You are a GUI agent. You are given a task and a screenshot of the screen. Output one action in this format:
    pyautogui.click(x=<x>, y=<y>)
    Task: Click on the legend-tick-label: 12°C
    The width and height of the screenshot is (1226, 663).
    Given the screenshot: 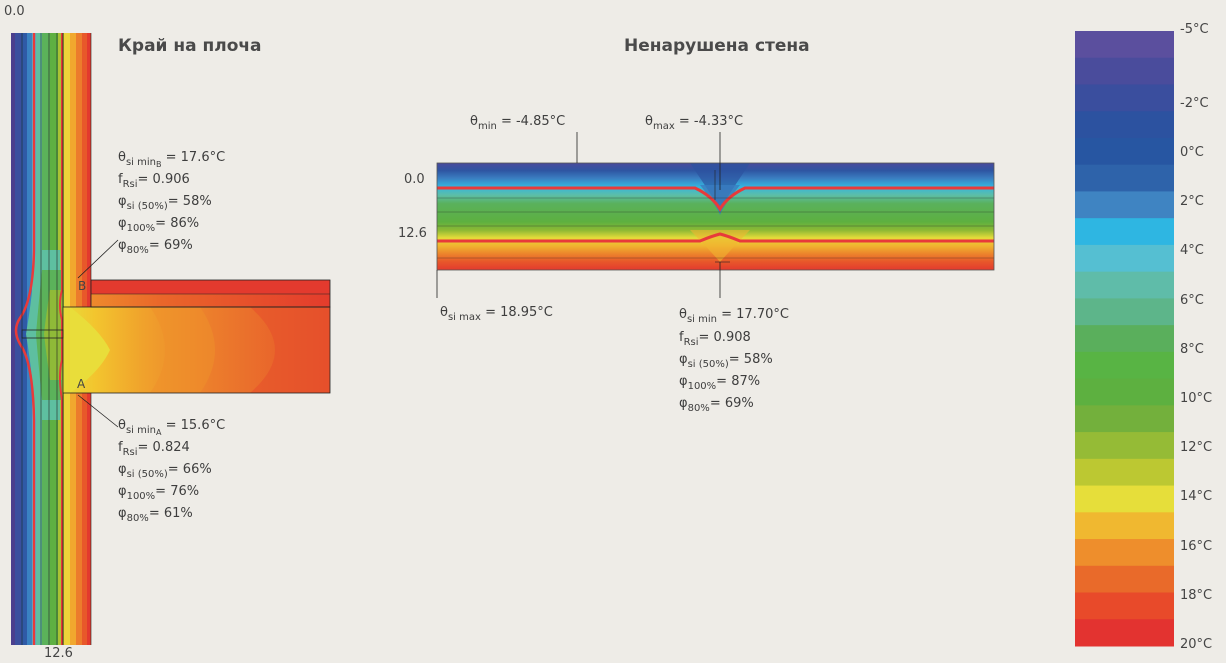 What is the action you would take?
    pyautogui.click(x=1196, y=448)
    